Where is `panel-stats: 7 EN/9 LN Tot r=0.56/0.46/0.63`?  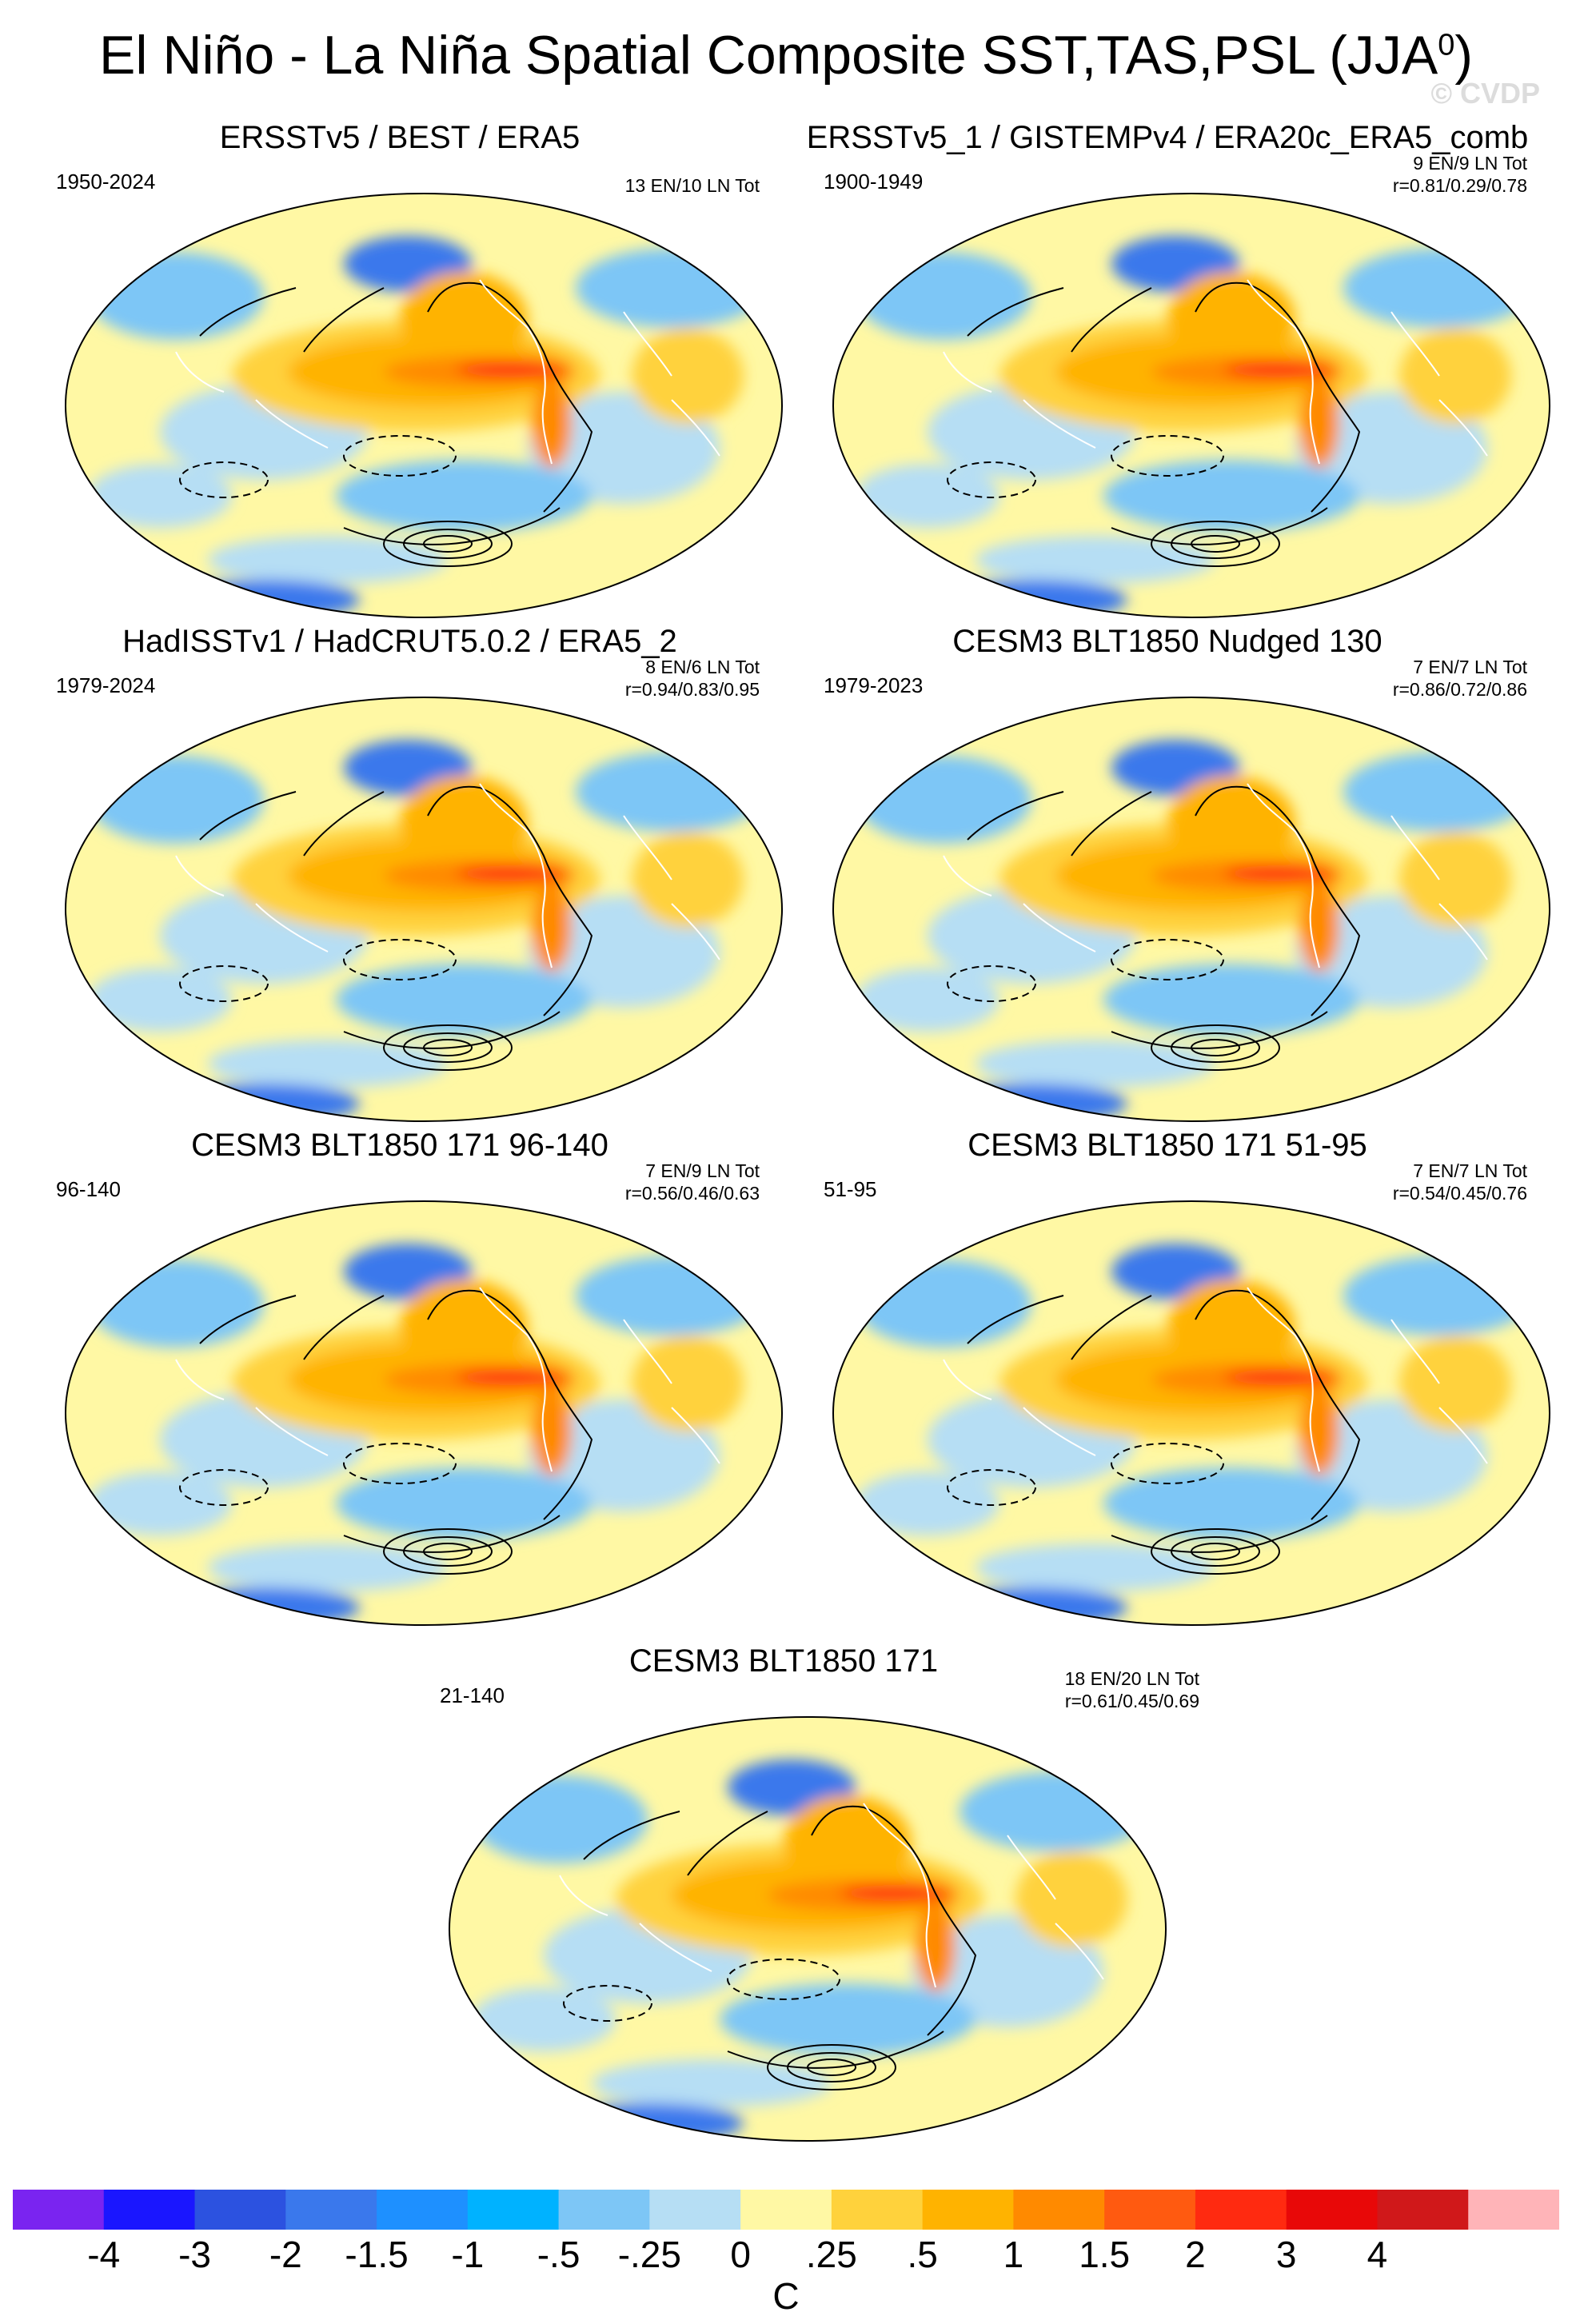
panel-stats: 7 EN/9 LN Tot r=0.56/0.46/0.63 is located at coordinates (693, 1182).